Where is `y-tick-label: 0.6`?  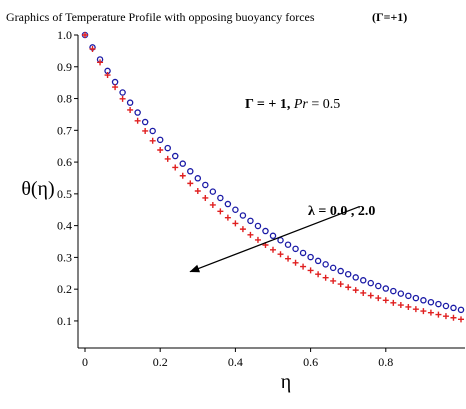
y-tick-label: 0.6 is located at coordinates (64, 162).